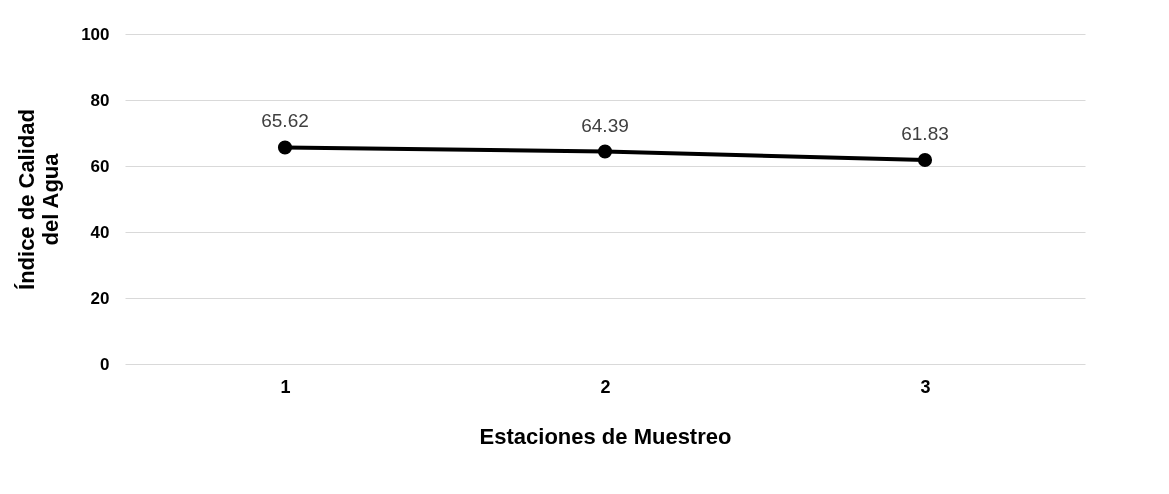 This screenshot has height=494, width=1169. I want to click on y-tick-label: 80, so click(100, 100).